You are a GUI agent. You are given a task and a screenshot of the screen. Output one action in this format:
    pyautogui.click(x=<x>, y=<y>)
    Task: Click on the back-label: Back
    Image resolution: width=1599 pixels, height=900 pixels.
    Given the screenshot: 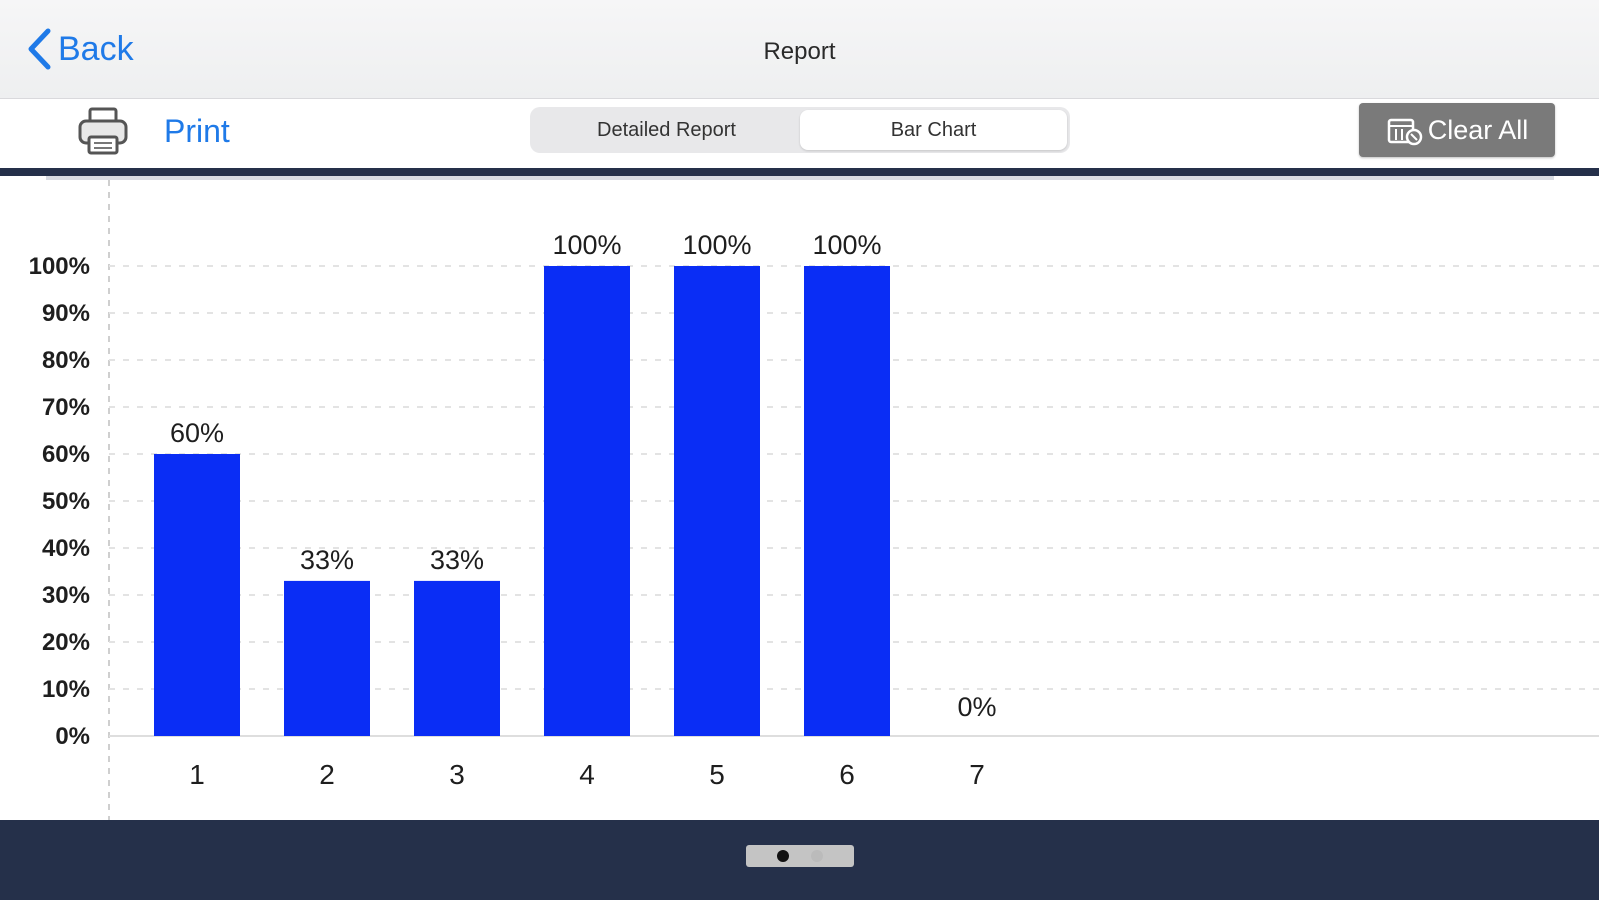 What is the action you would take?
    pyautogui.click(x=96, y=48)
    